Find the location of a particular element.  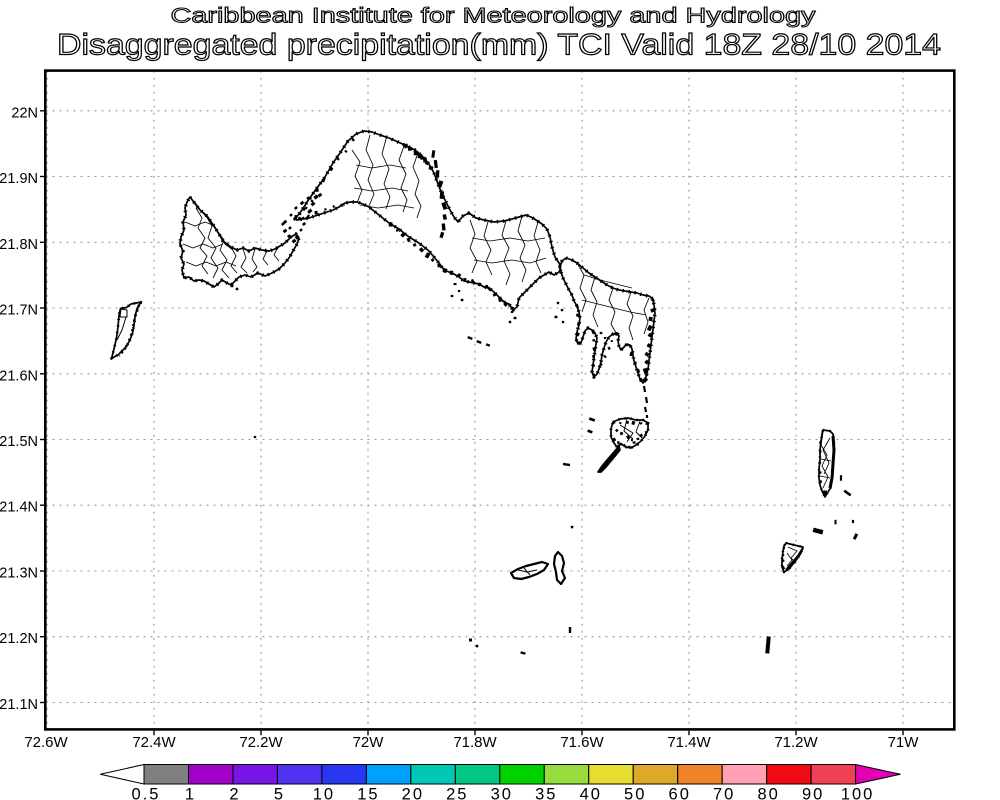

svg-text: 21.7N is located at coordinates (19, 311).